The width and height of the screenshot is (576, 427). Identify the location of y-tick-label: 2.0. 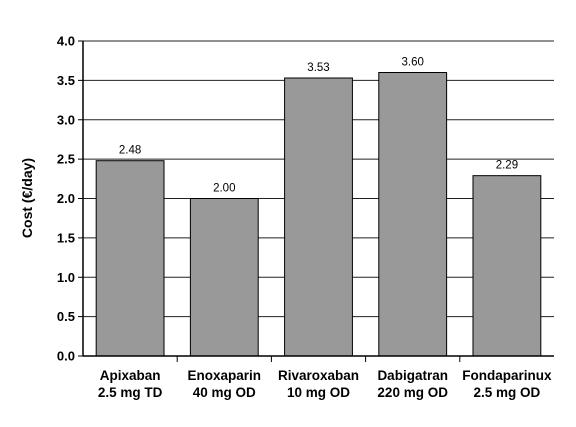
(66, 198).